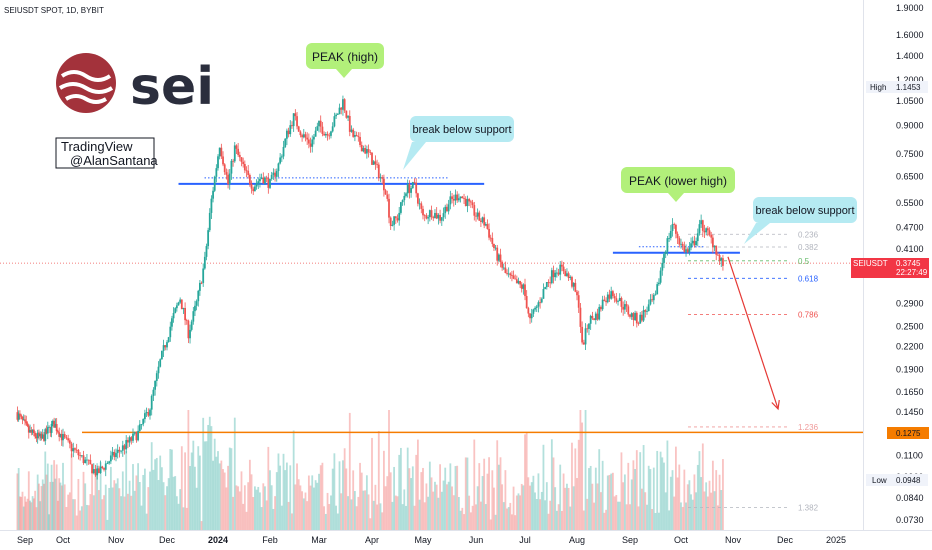 This screenshot has height=550, width=932. Describe the element at coordinates (910, 370) in the screenshot. I see `price-tick-15: 0.1900` at that location.